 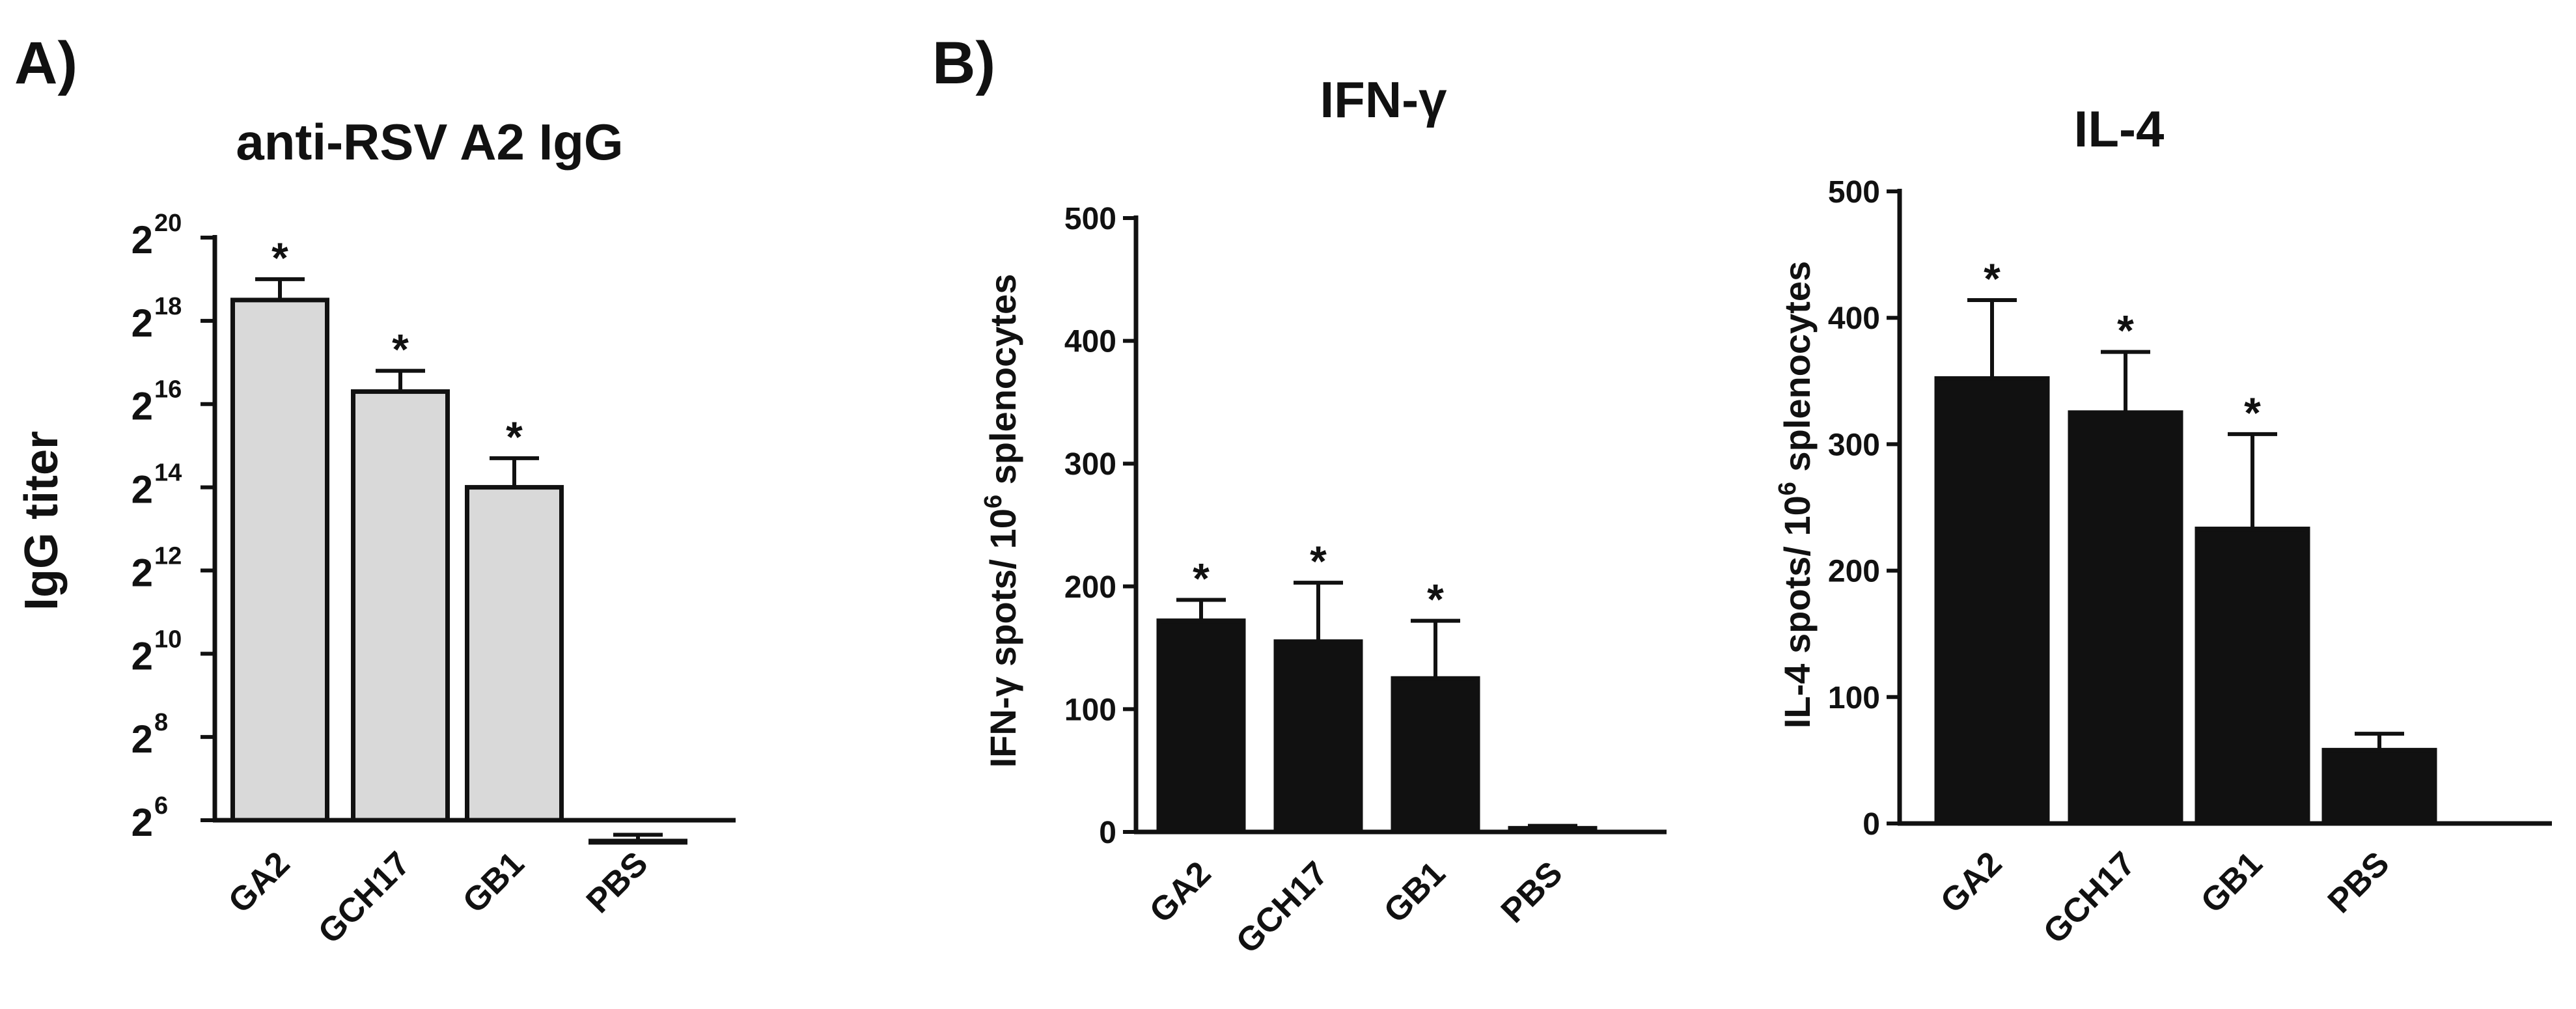 I want to click on panel-a-letter: A), so click(x=45, y=63).